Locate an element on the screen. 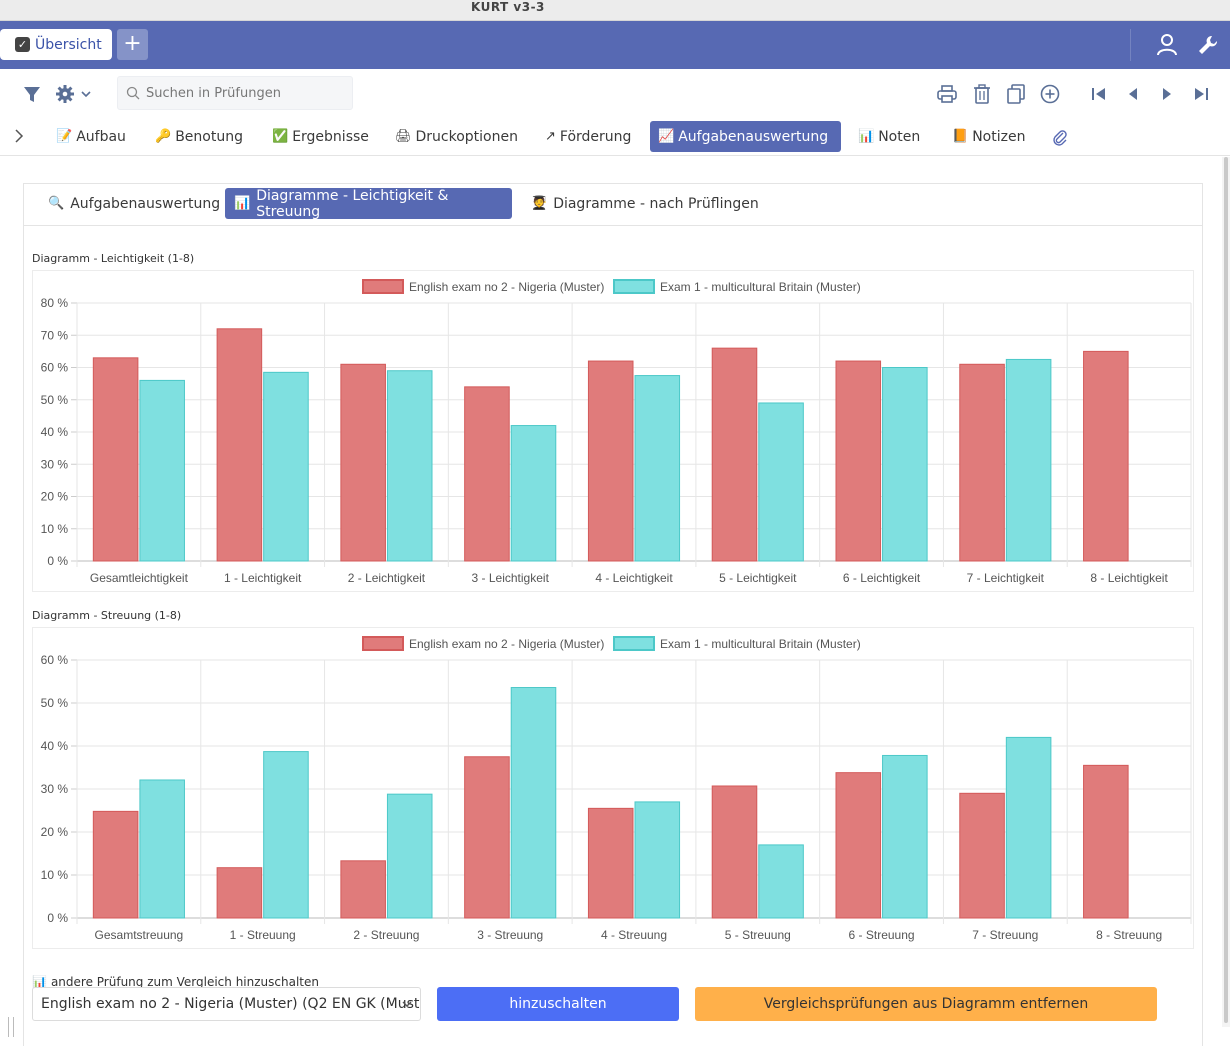  filter-icon is located at coordinates (32, 94).